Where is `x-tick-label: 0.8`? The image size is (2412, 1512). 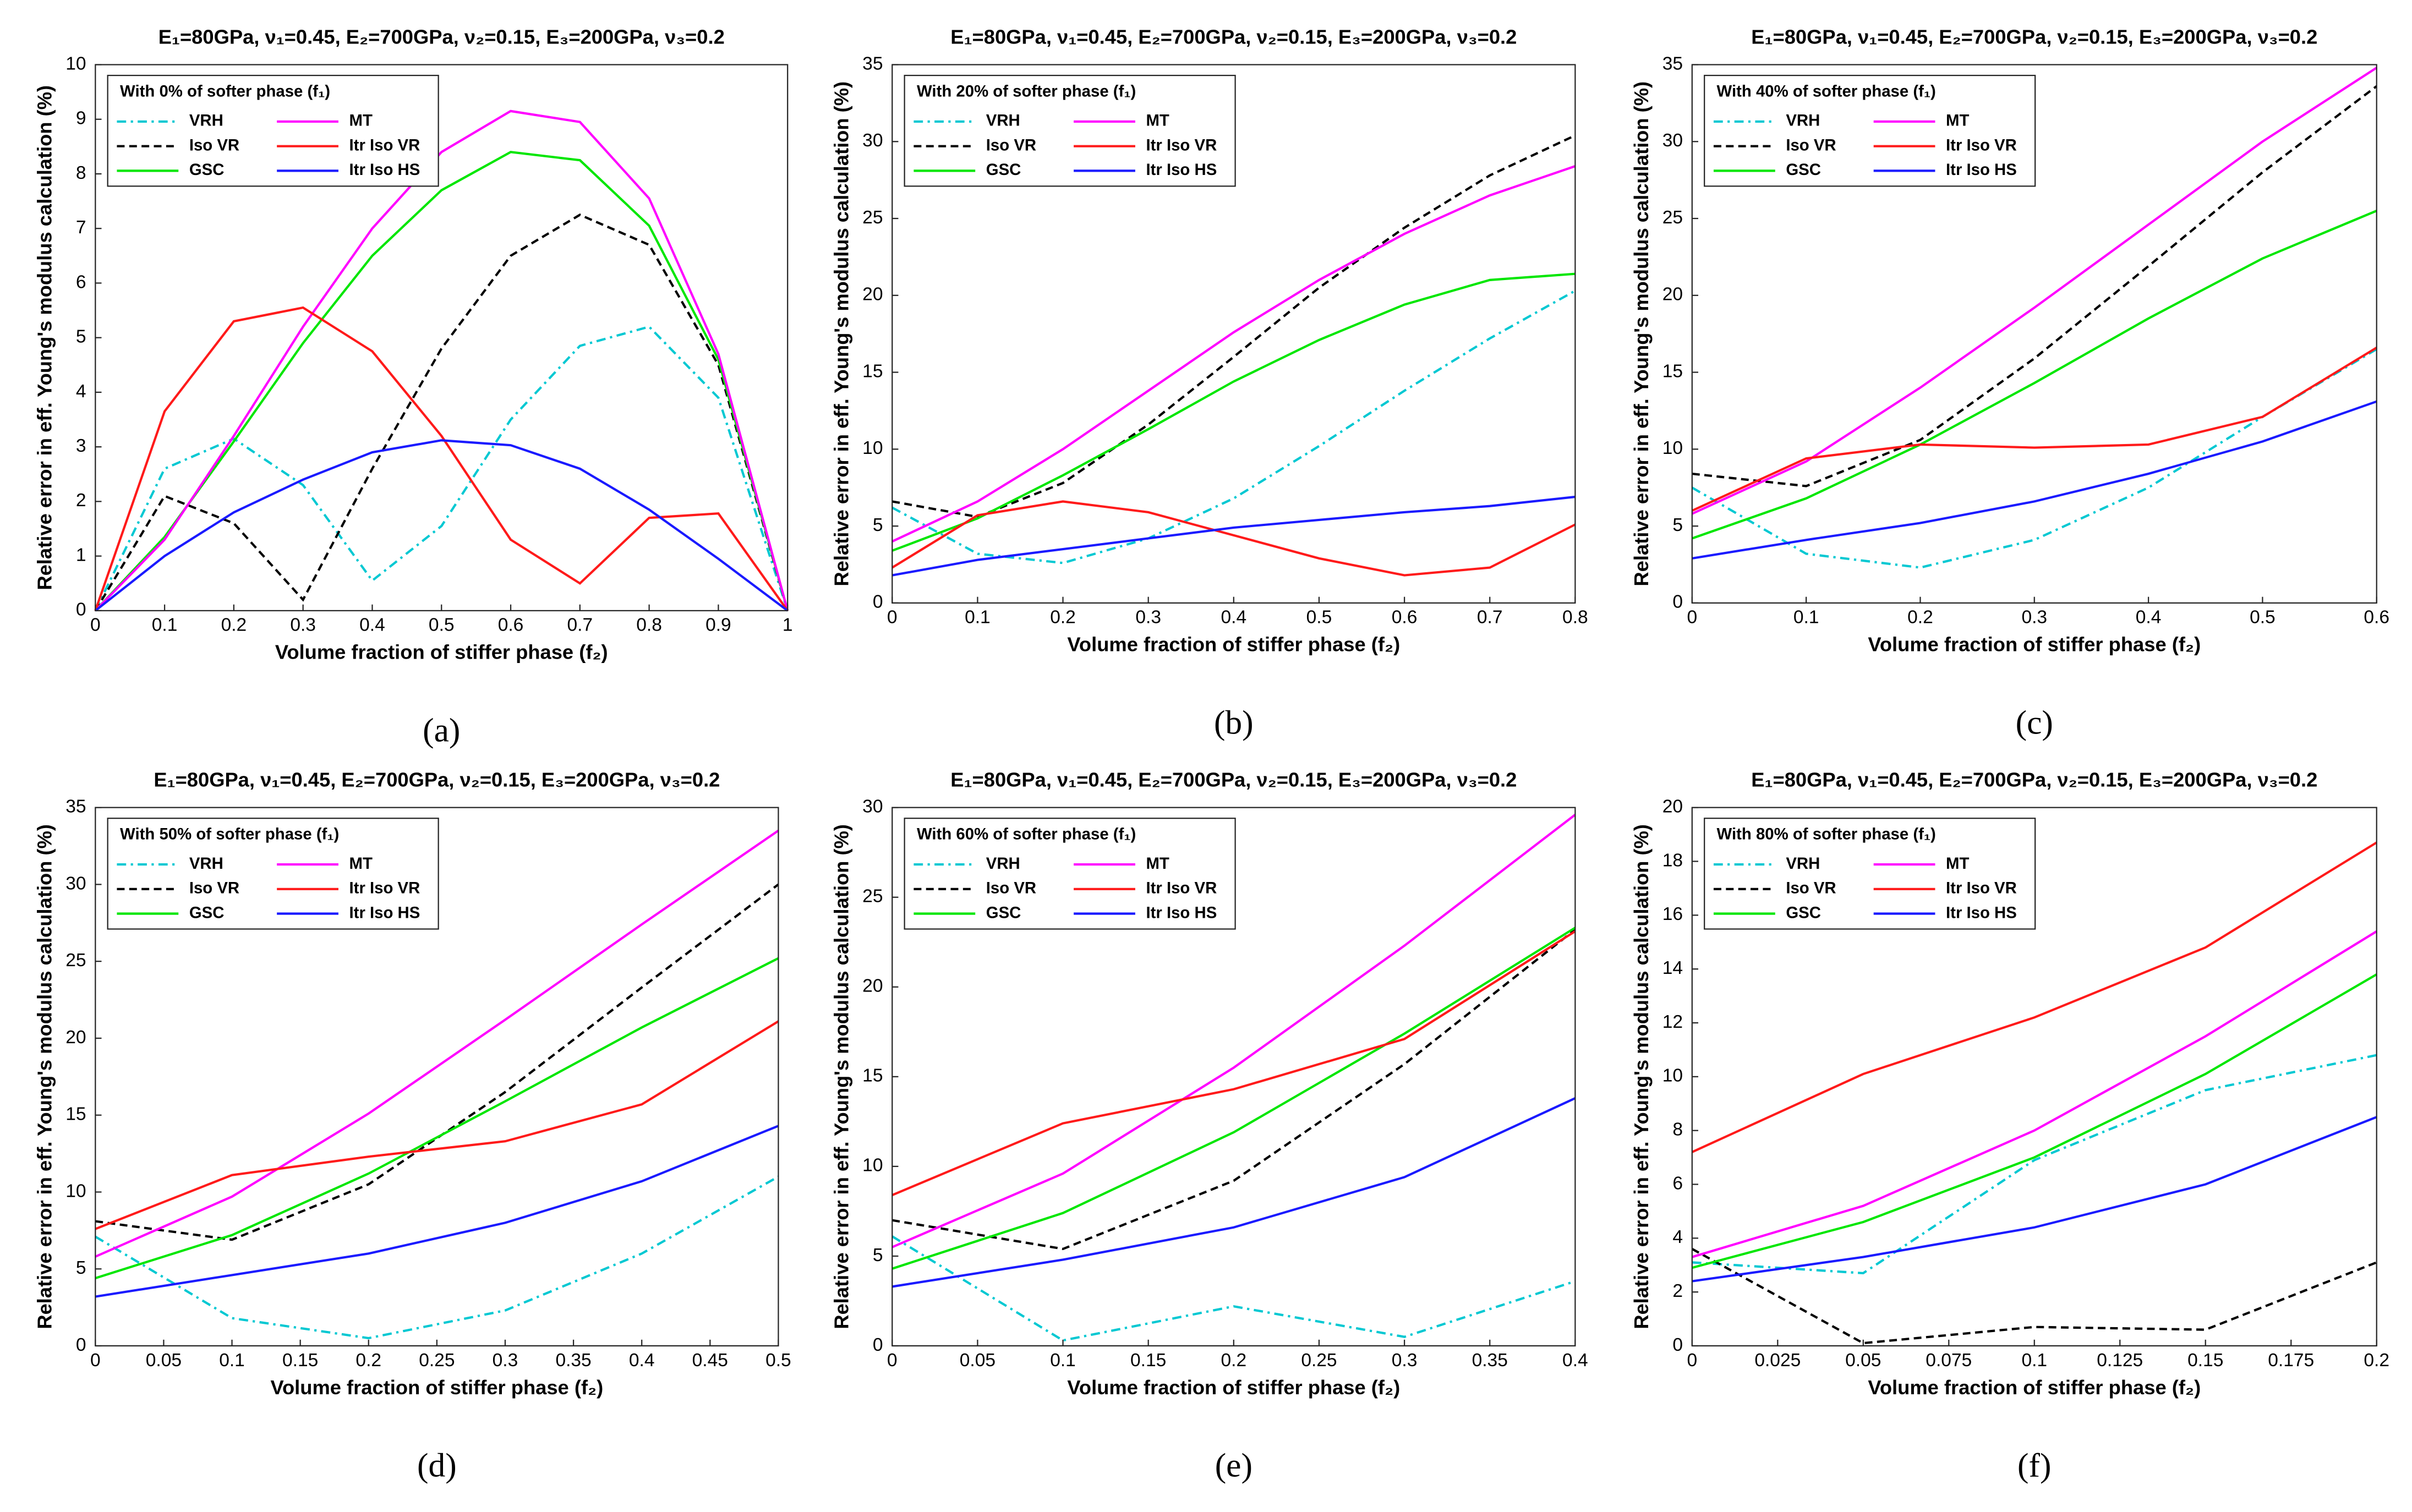
x-tick-label: 0.8 is located at coordinates (1575, 617).